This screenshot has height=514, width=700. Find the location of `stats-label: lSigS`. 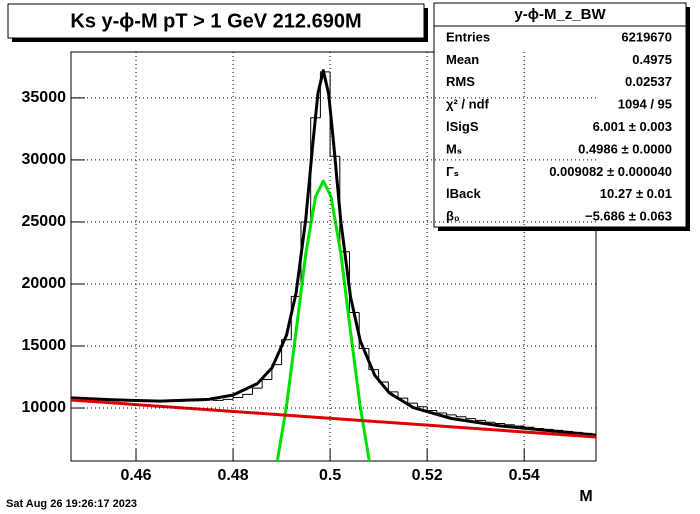

stats-label: lSigS is located at coordinates (462, 126).